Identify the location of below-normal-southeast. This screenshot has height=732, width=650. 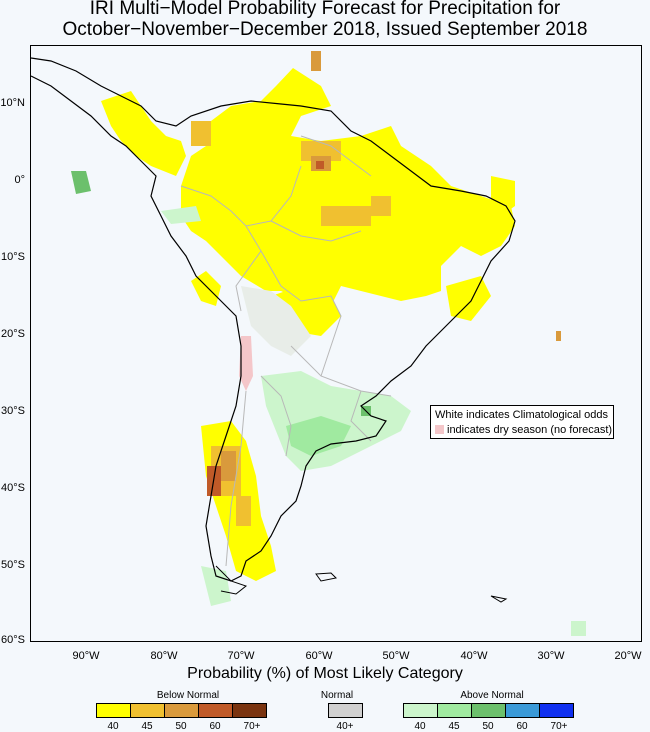
(468, 298).